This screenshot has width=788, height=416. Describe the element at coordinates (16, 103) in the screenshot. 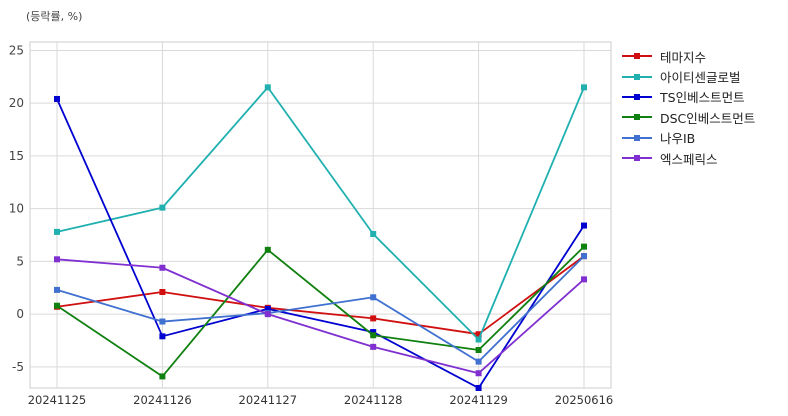

I see `y-tick-label: 20` at that location.